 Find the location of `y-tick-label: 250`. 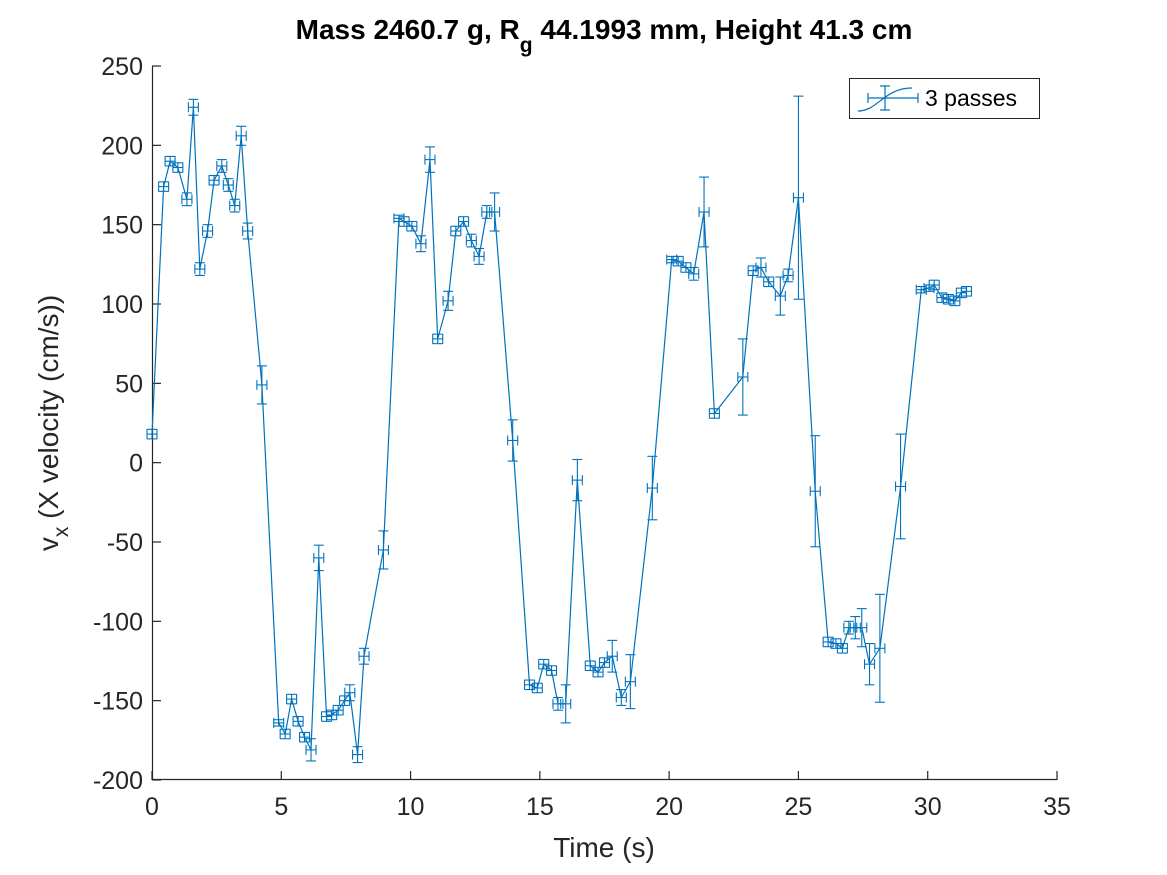

y-tick-label: 250 is located at coordinates (122, 67).